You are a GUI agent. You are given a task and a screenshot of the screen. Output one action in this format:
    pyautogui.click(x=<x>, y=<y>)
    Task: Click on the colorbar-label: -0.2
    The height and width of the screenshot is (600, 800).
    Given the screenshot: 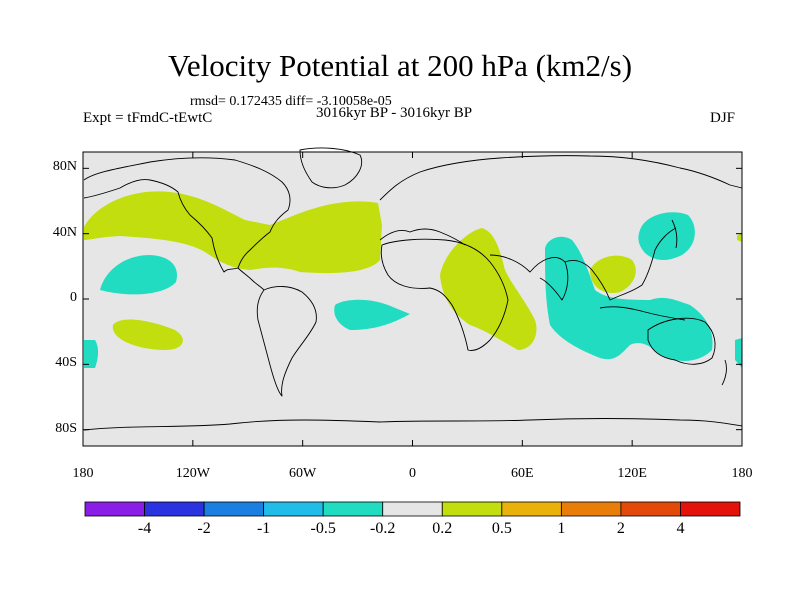 What is the action you would take?
    pyautogui.click(x=383, y=528)
    